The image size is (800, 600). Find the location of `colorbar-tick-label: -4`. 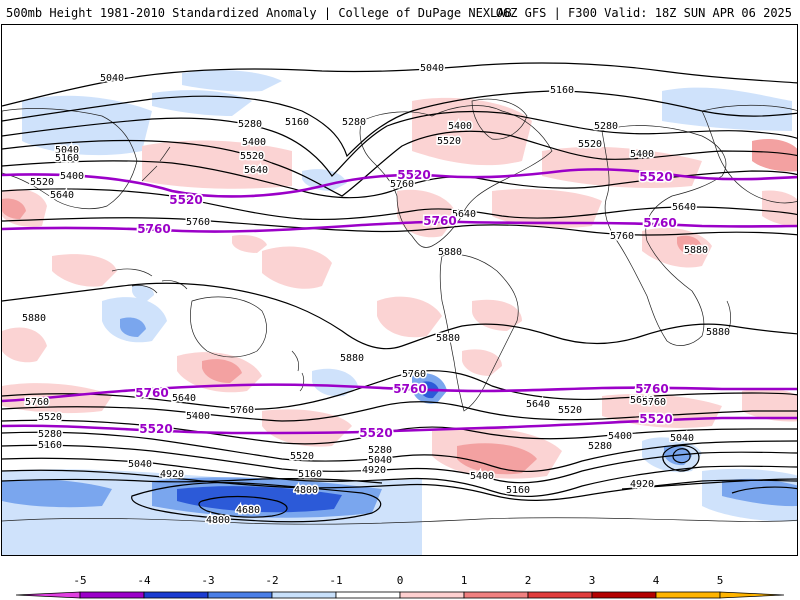

colorbar-tick-label: -4 is located at coordinates (144, 580).